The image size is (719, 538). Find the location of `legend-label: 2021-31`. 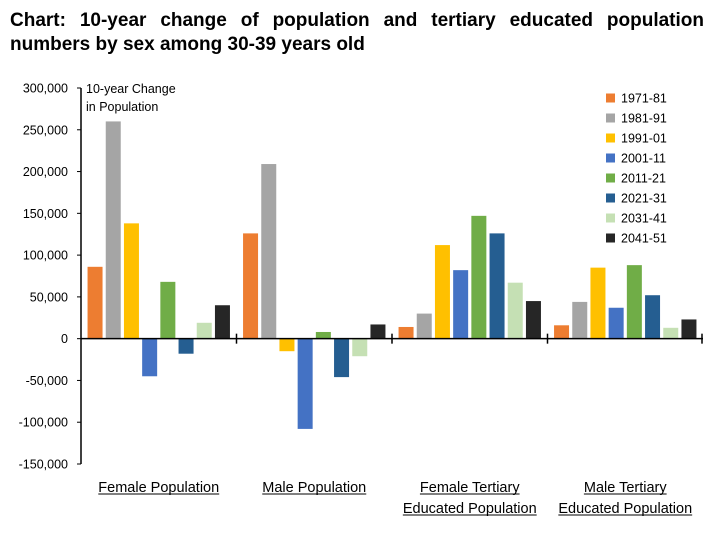

legend-label: 2021-31 is located at coordinates (644, 199).